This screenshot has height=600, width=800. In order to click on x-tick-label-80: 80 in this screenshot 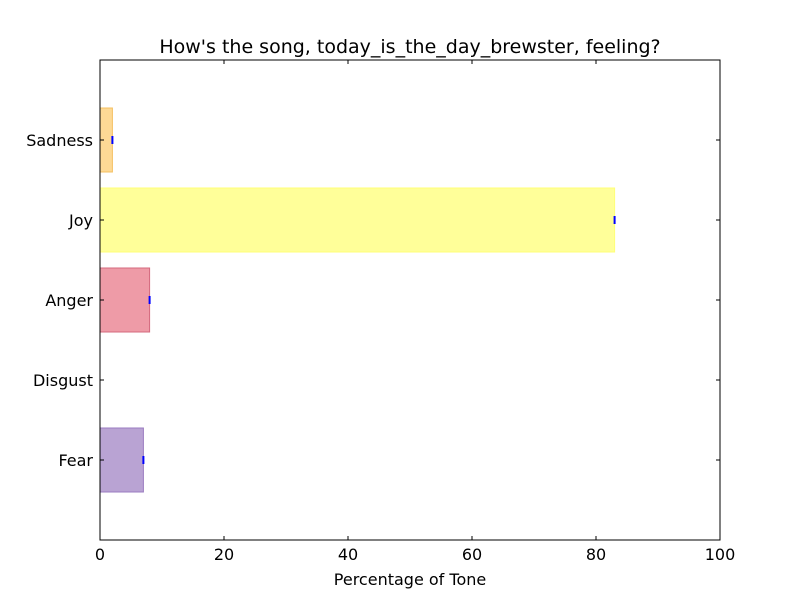, I will do `click(596, 554)`.